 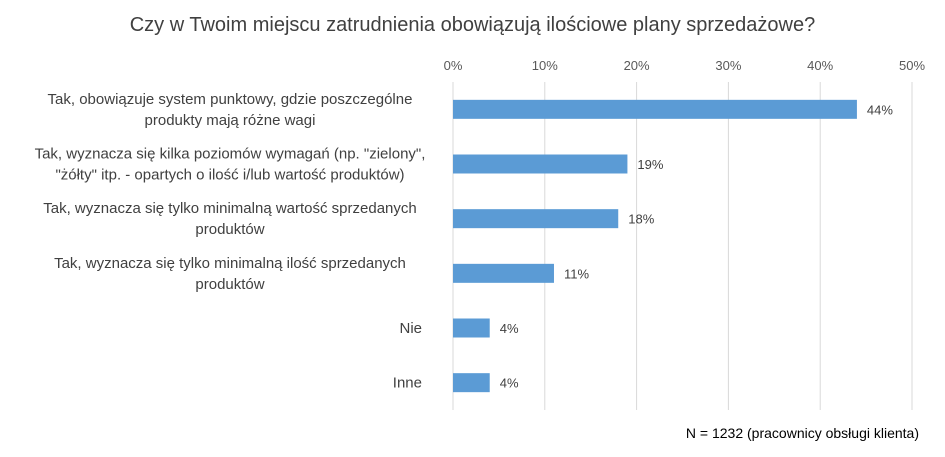 What do you see at coordinates (576, 273) in the screenshot?
I see `data-label: 11%` at bounding box center [576, 273].